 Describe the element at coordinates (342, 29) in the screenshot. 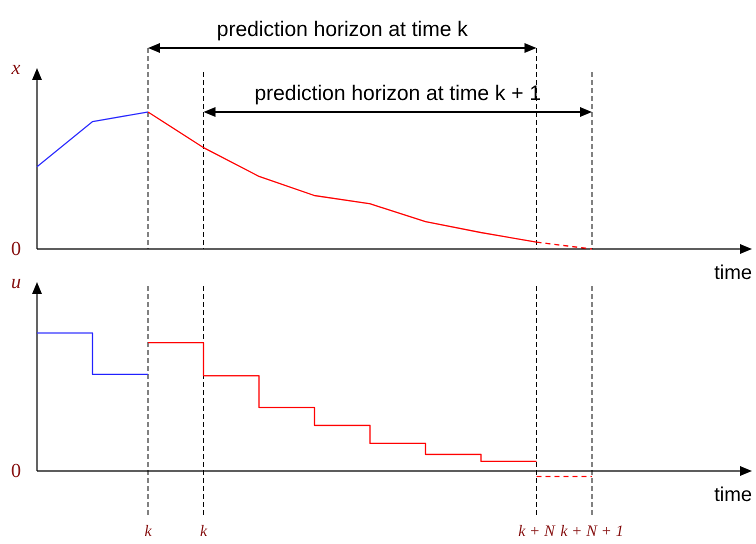

I see `text: prediction horizon at time k` at that location.